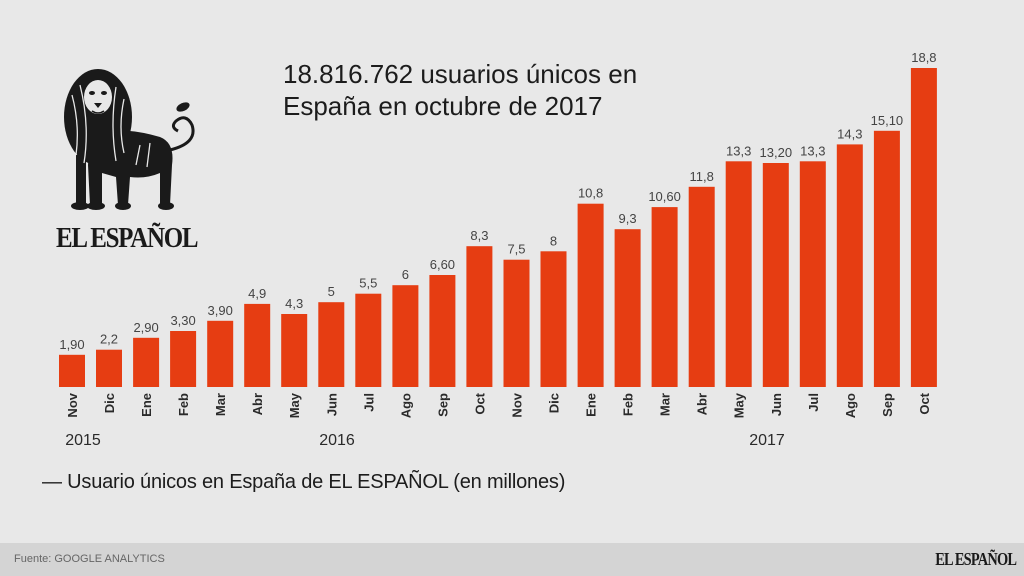 This screenshot has height=576, width=1024. I want to click on footer: Fuente: GOOGLE ANALYTICS EL ESPAÑOL, so click(512, 559).